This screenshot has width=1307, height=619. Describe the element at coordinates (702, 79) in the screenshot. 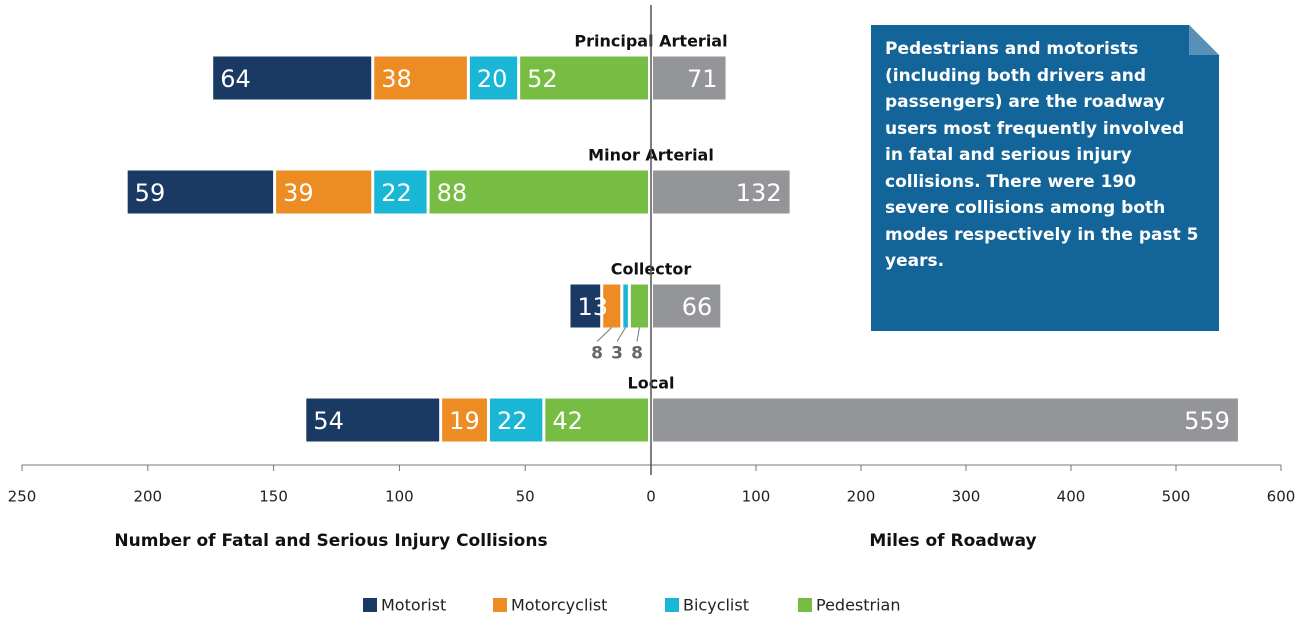

I see `value-label: 71` at that location.